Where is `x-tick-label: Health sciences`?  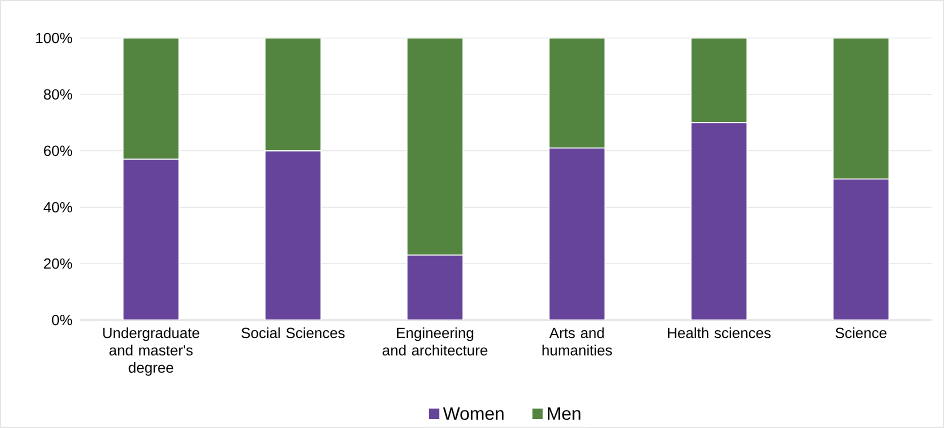 x-tick-label: Health sciences is located at coordinates (719, 332).